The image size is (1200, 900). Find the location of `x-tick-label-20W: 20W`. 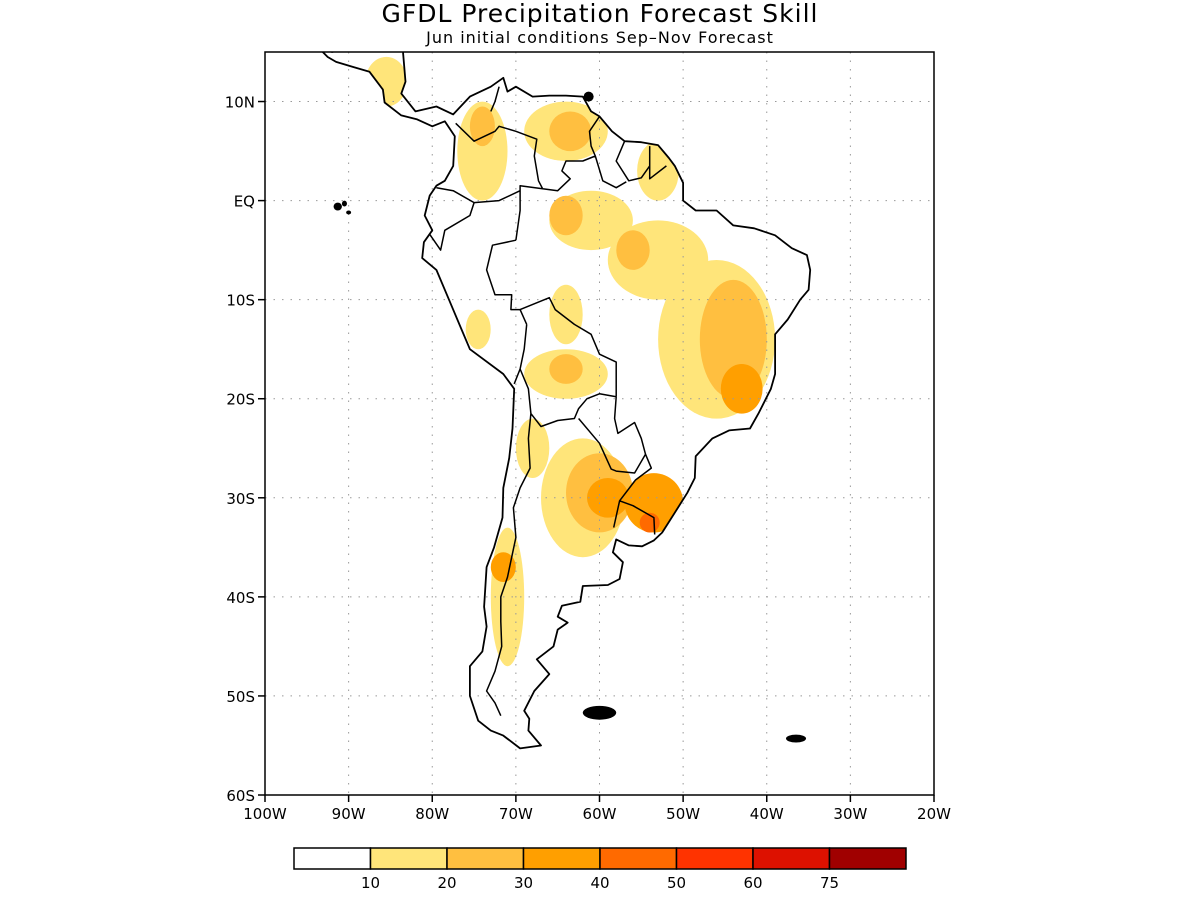

x-tick-label-20W: 20W is located at coordinates (934, 814).